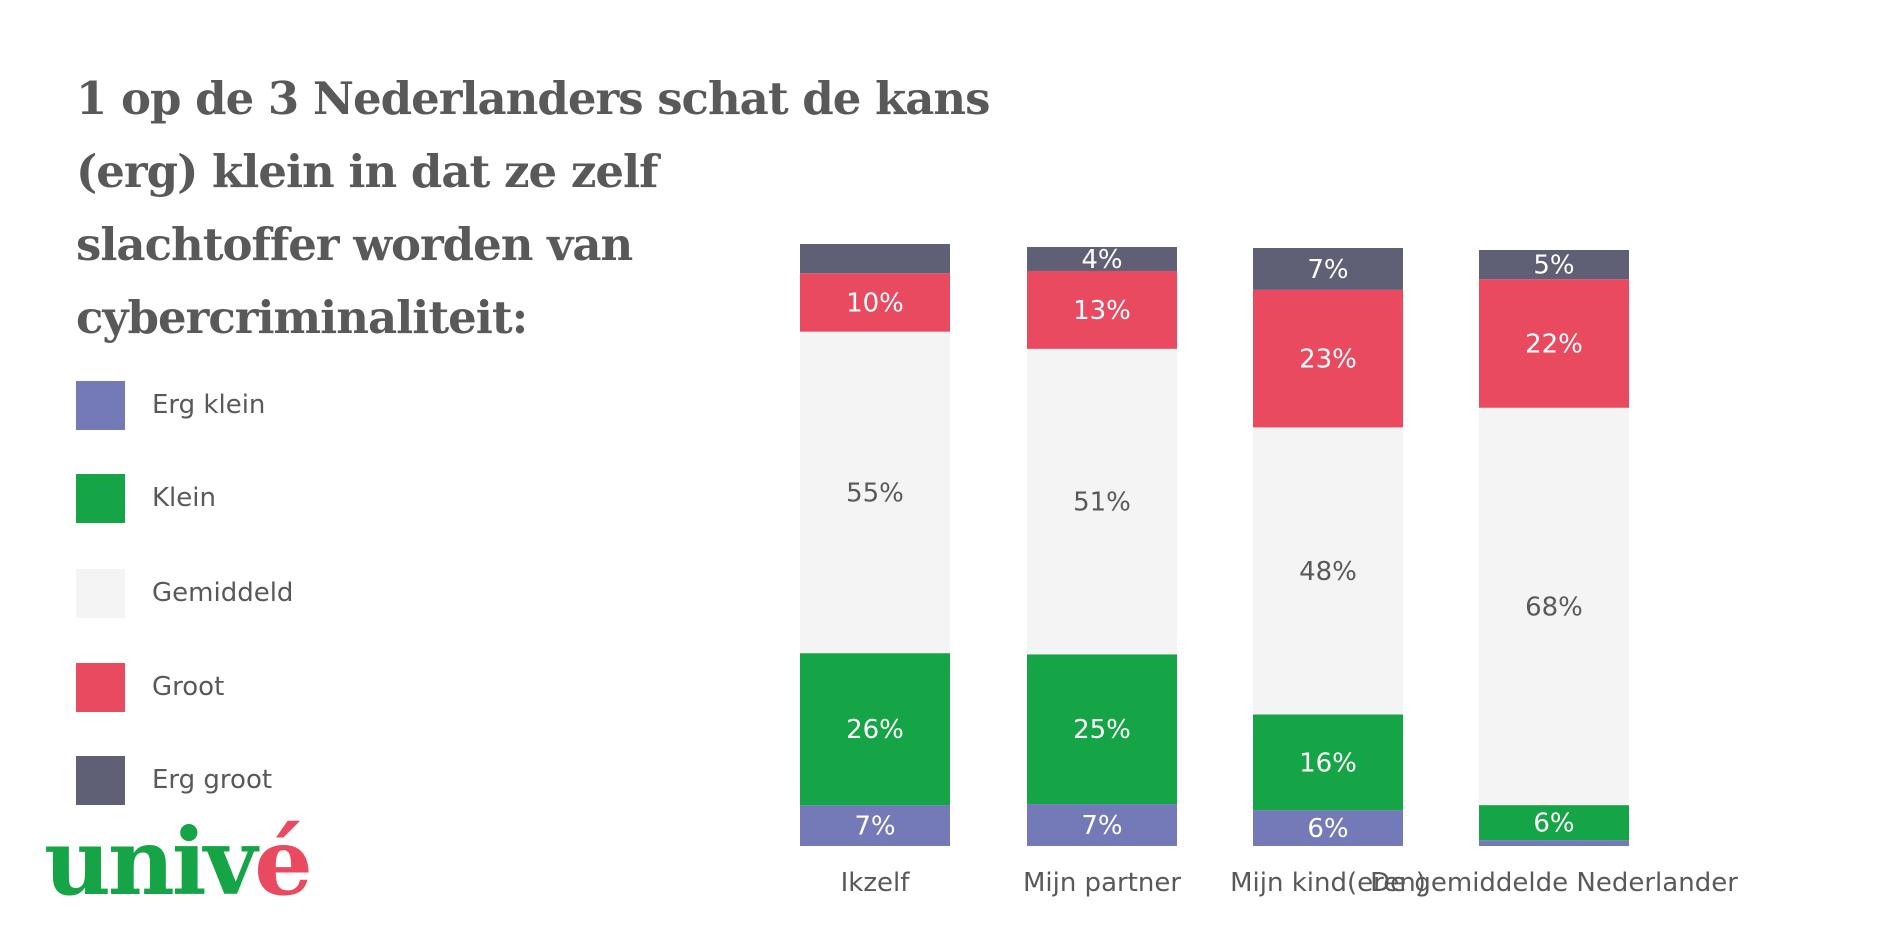 The width and height of the screenshot is (1900, 950). I want to click on legend-label: Erg klein, so click(209, 405).